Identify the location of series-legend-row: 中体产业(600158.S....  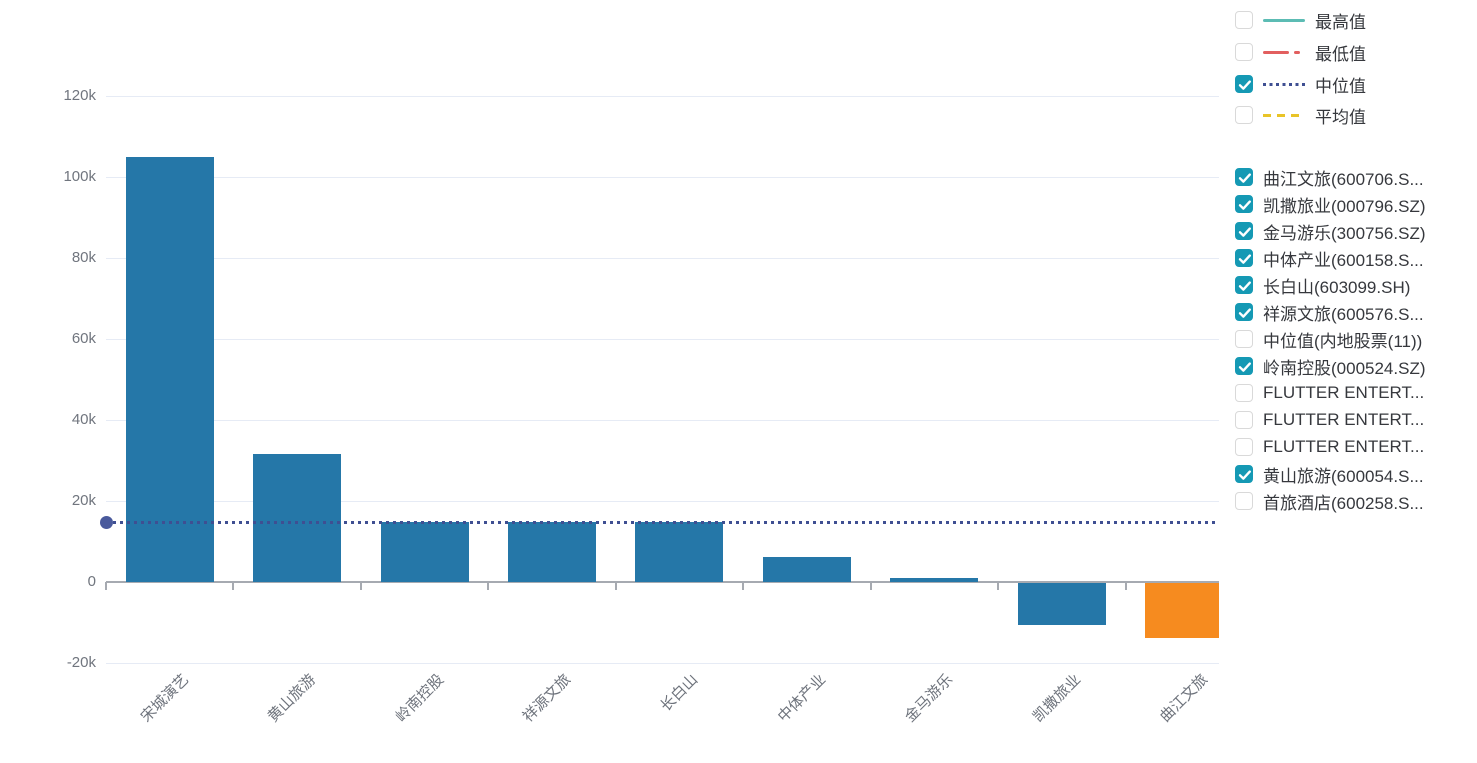
(1329, 258).